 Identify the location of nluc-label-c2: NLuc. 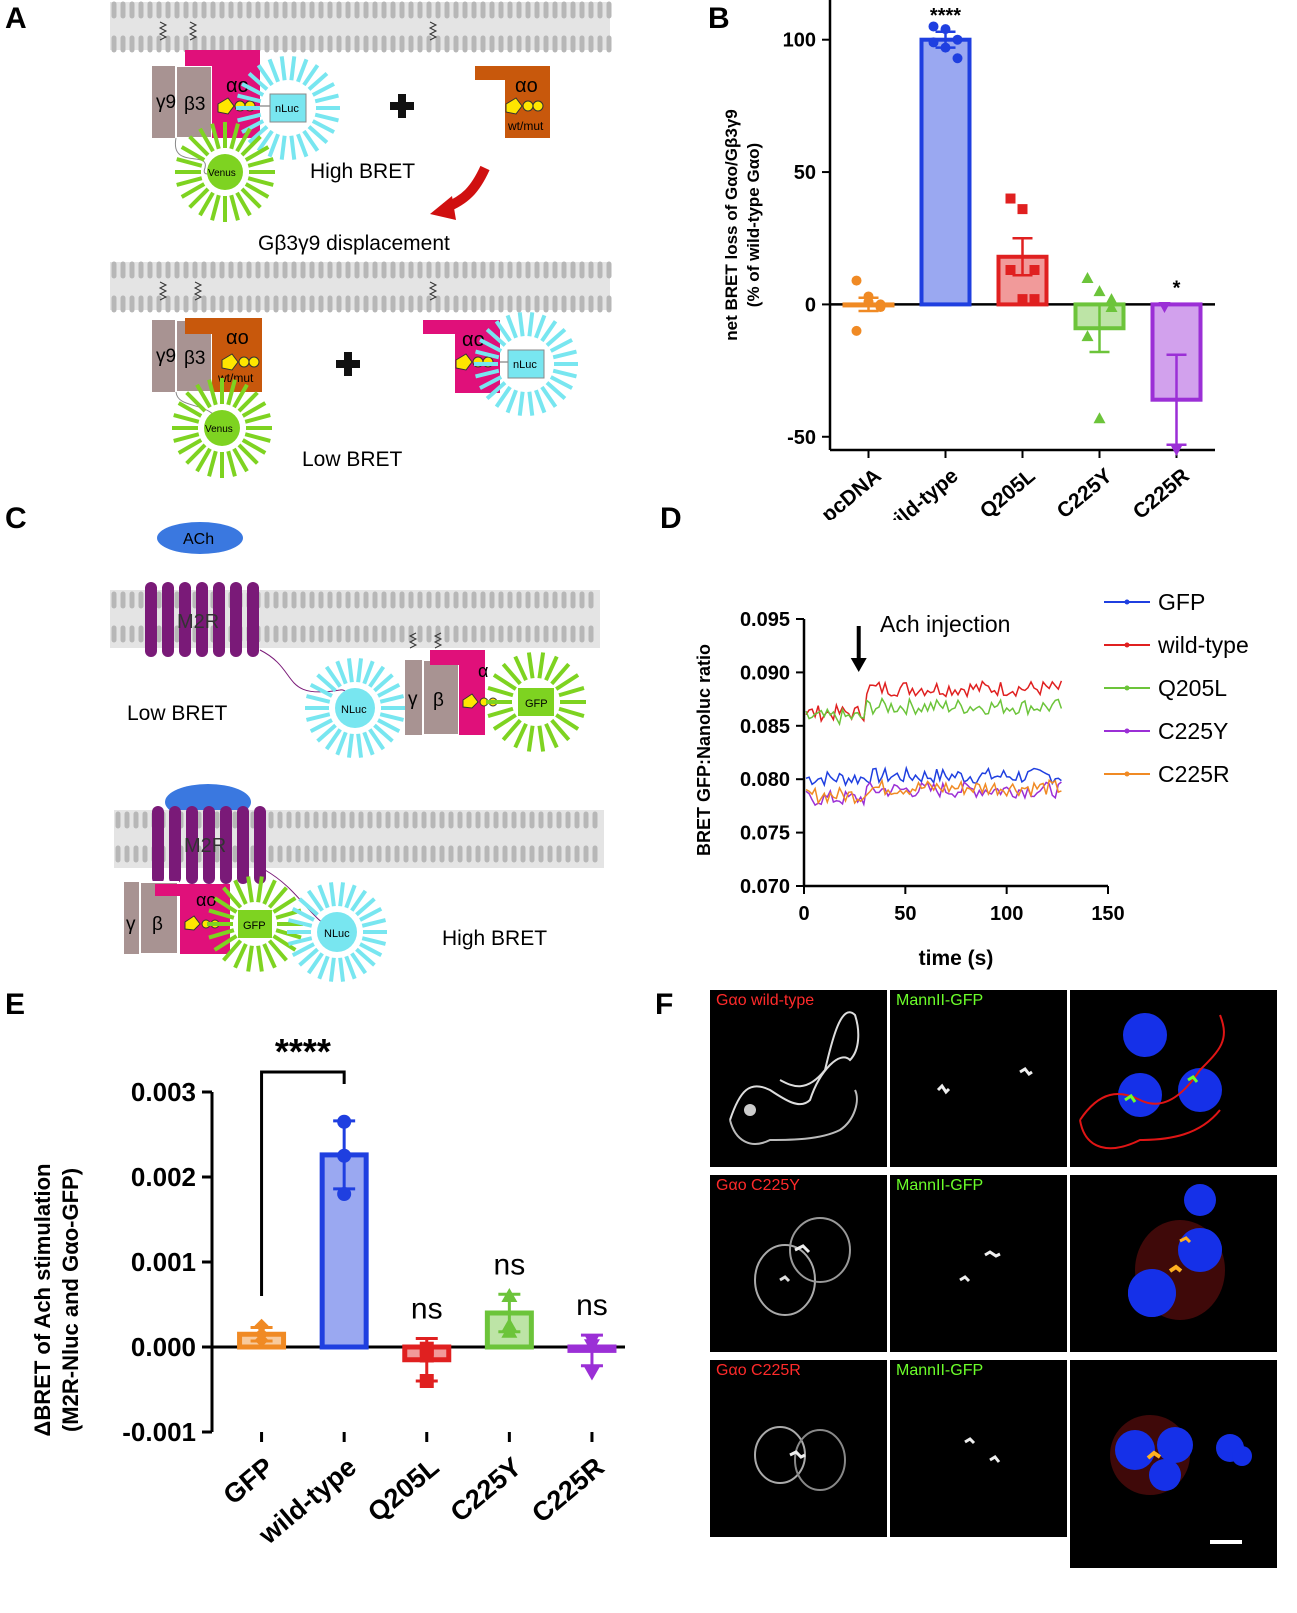
(337, 934).